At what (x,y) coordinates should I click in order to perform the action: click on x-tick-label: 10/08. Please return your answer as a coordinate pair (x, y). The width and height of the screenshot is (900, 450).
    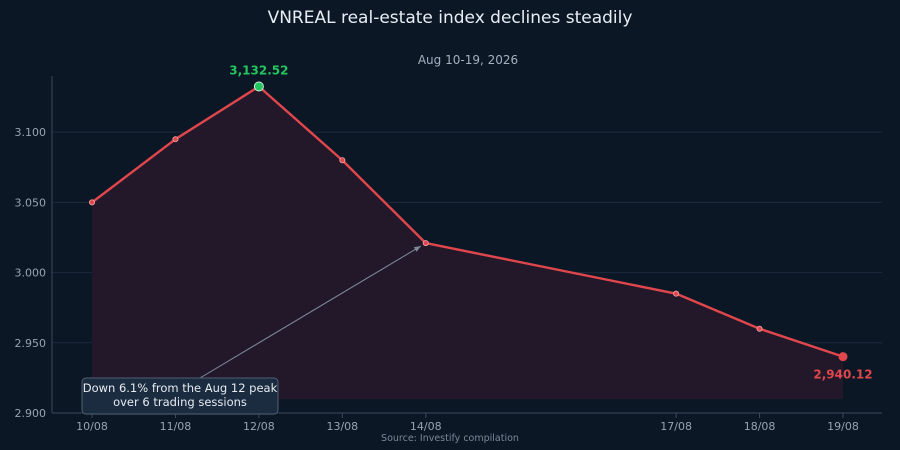
    Looking at the image, I should click on (92, 426).